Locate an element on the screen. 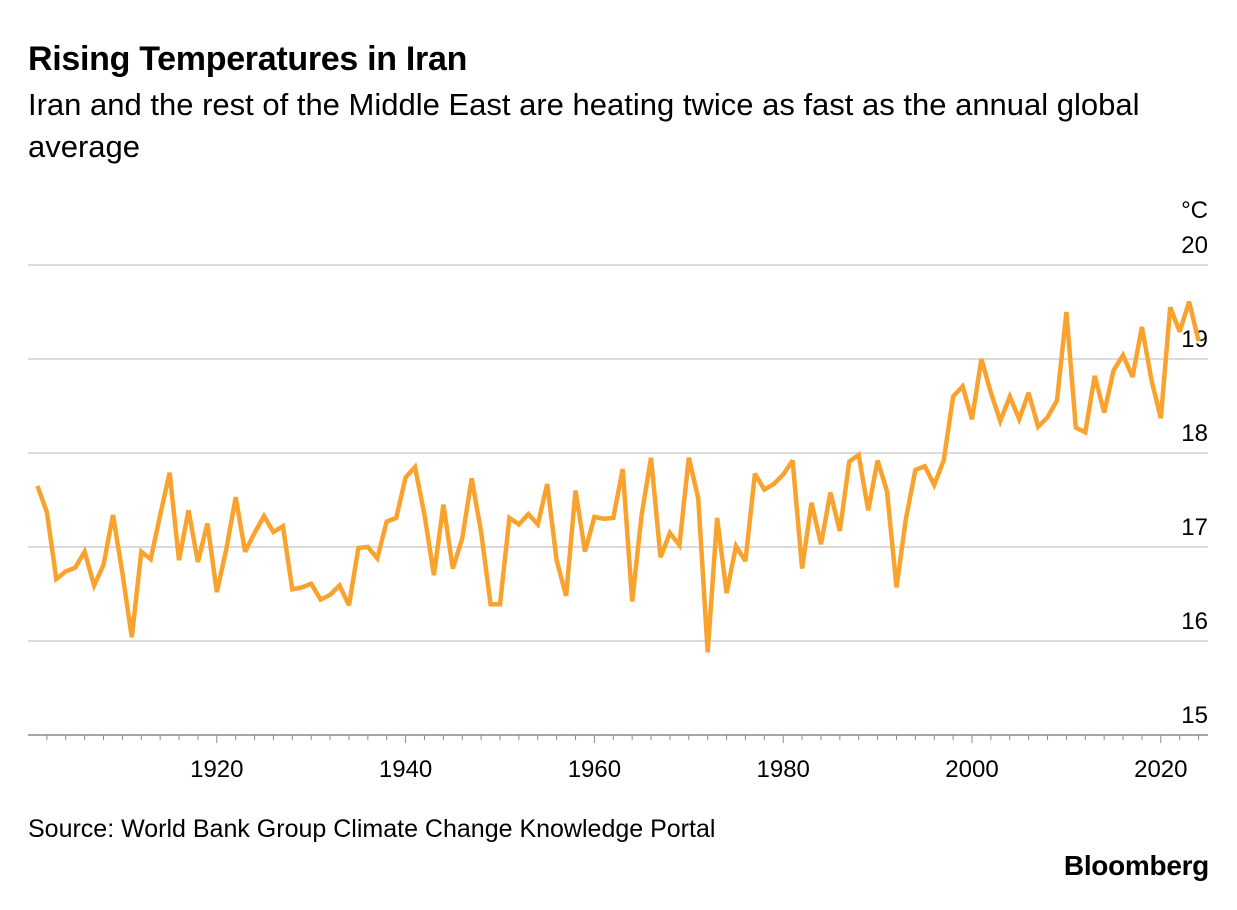 Image resolution: width=1237 pixels, height=910 pixels. x-tick-label-1940: 1940 is located at coordinates (405, 769).